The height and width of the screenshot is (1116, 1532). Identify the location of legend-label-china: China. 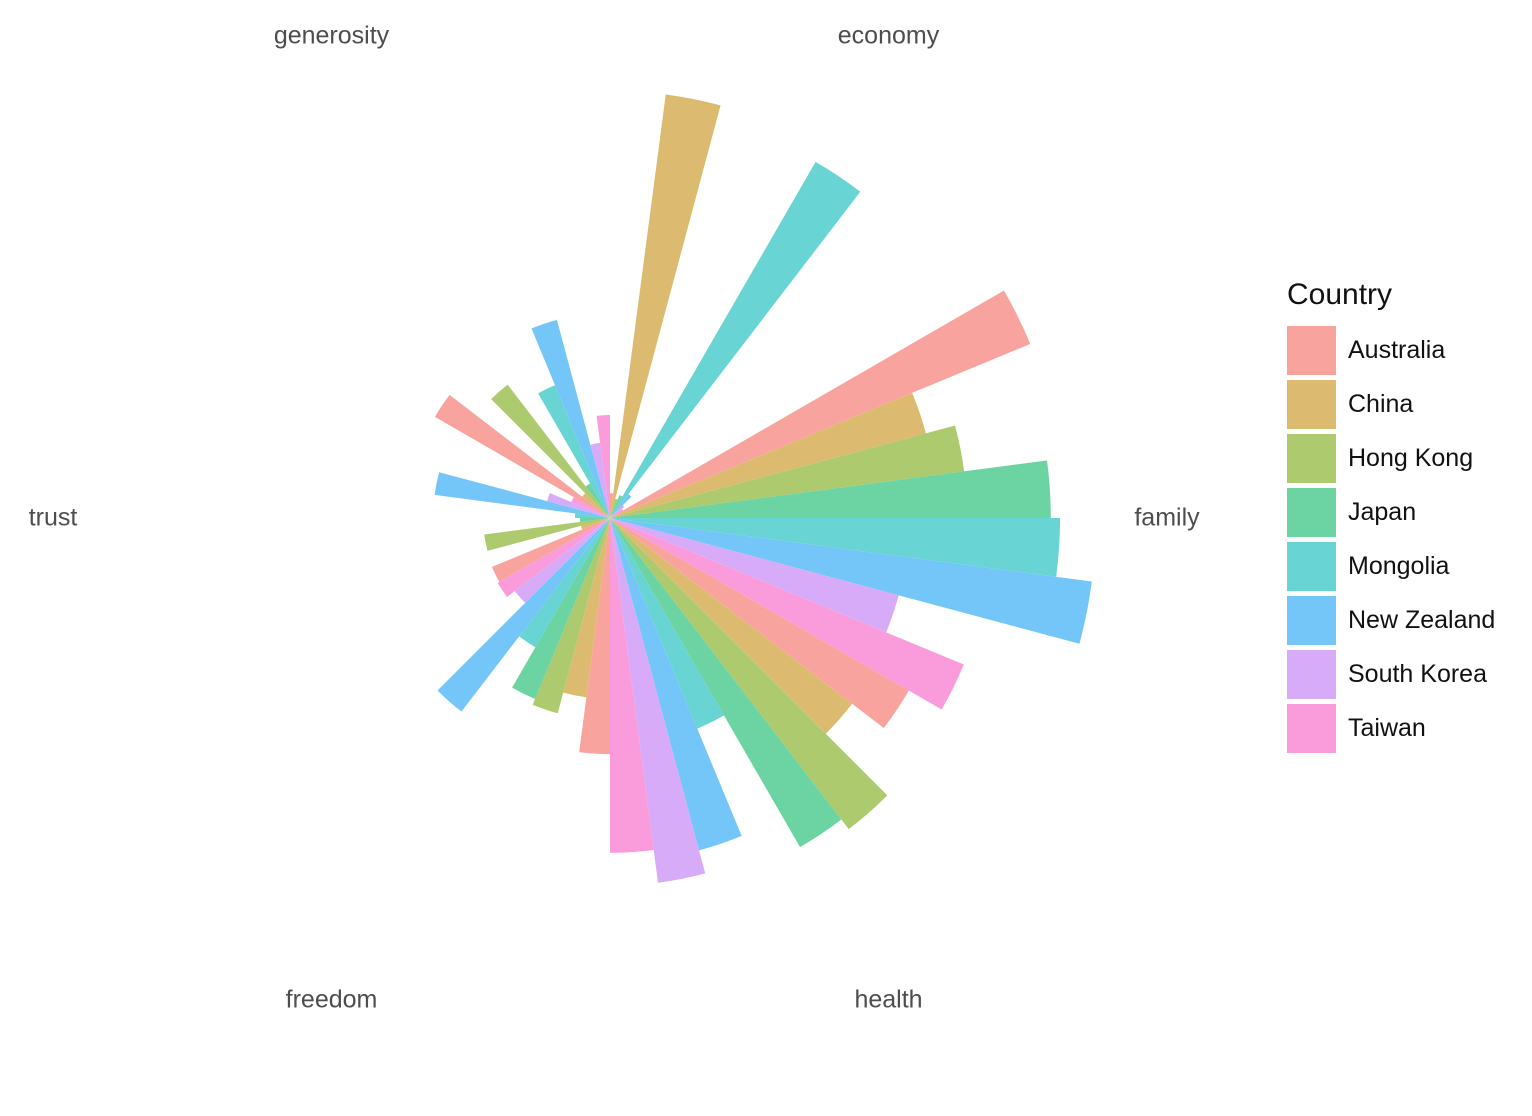
(1381, 404).